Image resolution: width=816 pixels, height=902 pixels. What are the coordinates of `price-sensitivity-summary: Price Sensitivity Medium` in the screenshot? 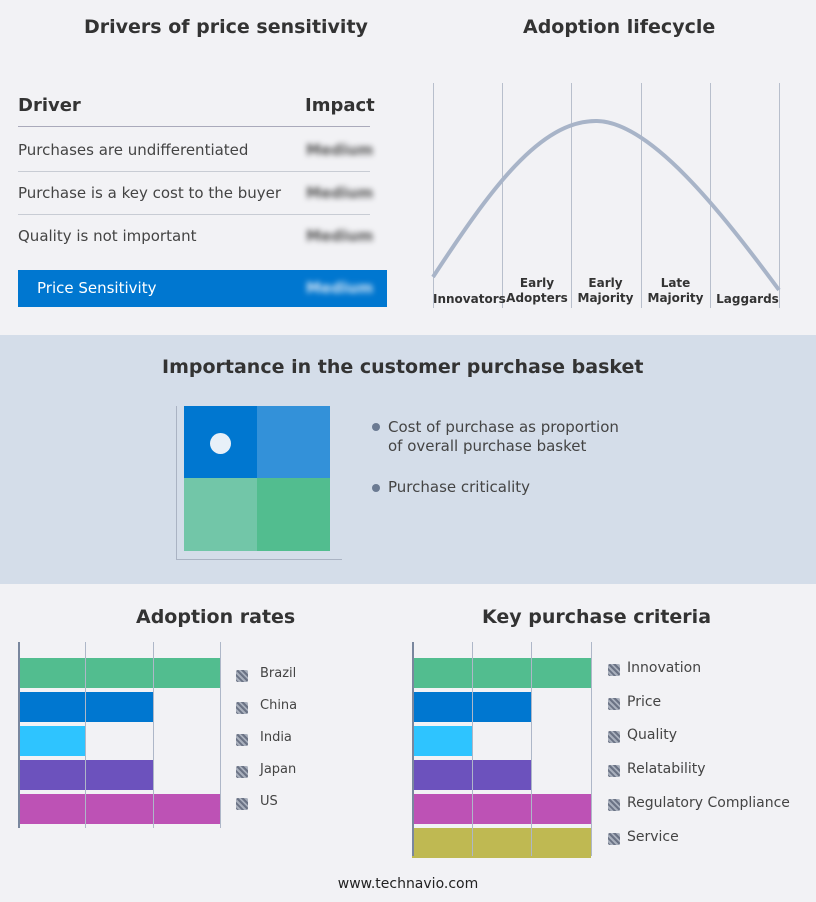 It's located at (202, 288).